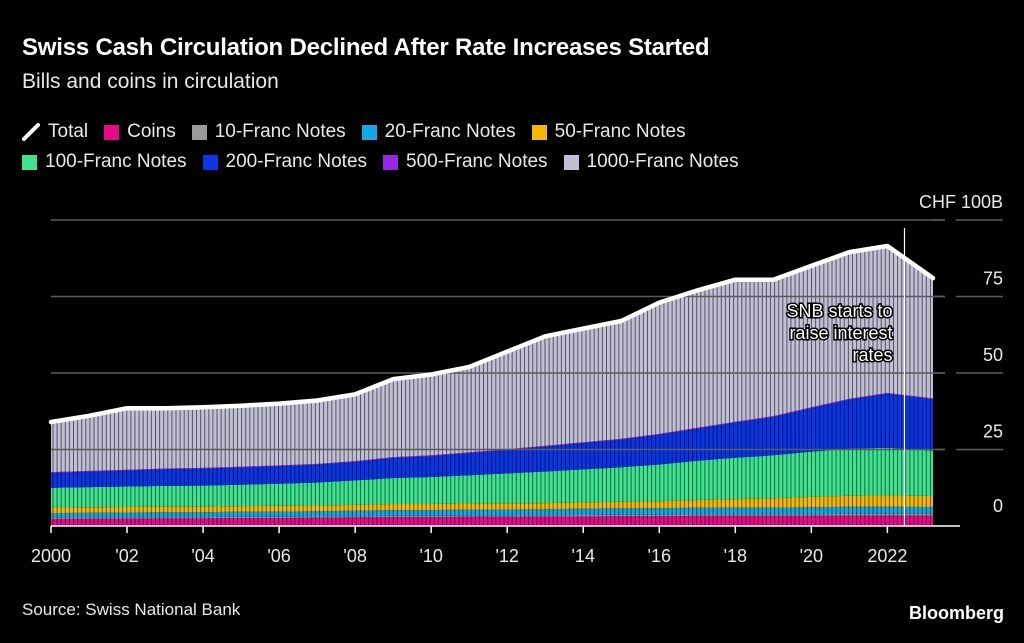 Image resolution: width=1024 pixels, height=643 pixels. I want to click on x-tick-label: '12, so click(506, 556).